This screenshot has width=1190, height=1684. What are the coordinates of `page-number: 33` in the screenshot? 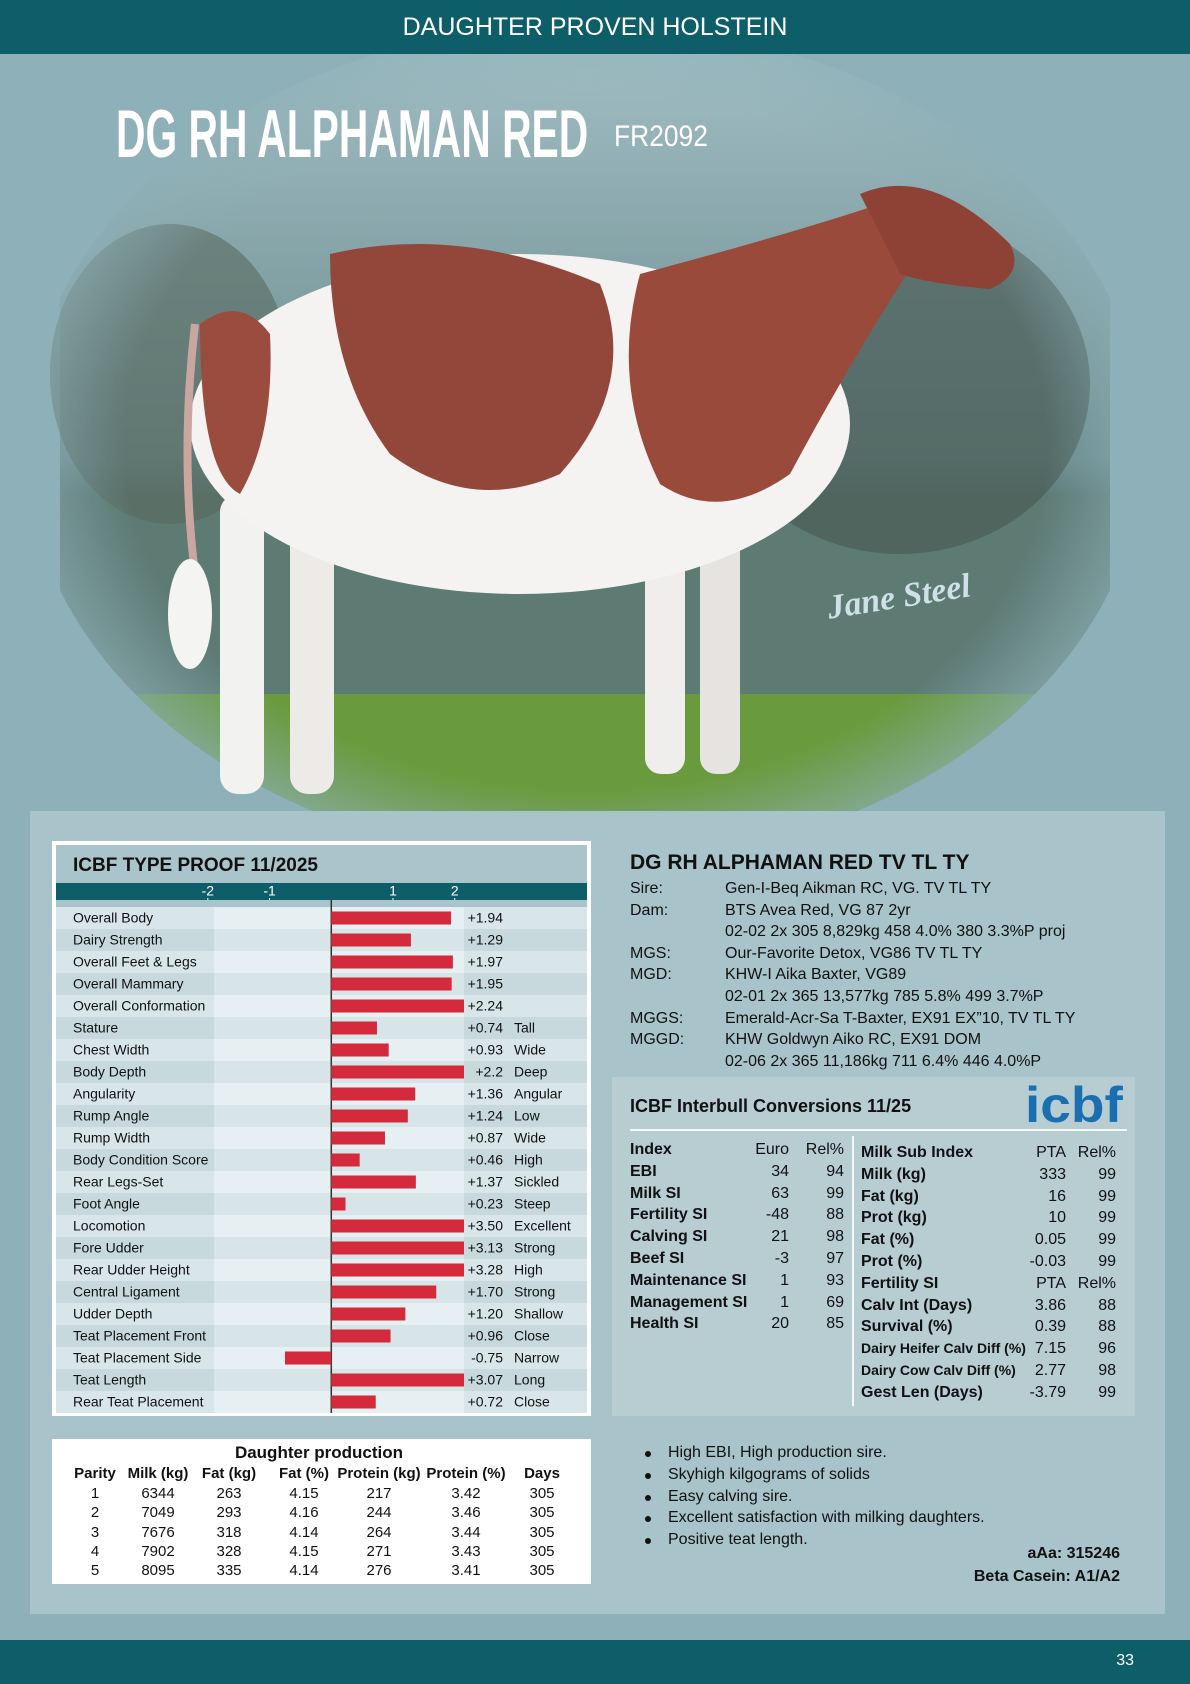 It's located at (1125, 1660).